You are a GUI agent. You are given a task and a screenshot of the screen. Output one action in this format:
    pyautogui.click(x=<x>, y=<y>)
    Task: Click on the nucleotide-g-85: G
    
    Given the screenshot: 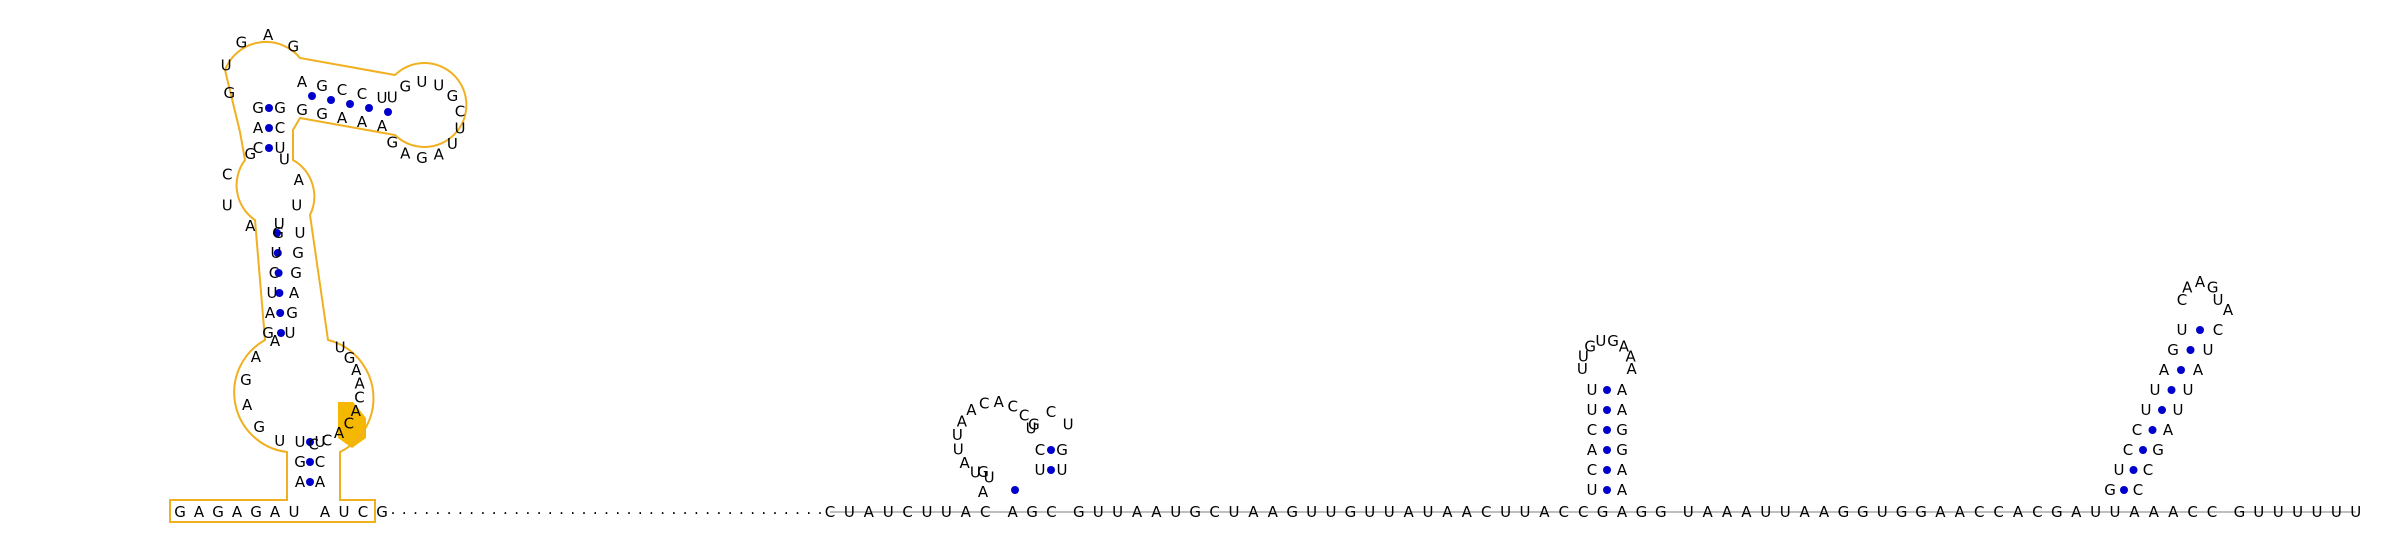 What is the action you would take?
    pyautogui.click(x=392, y=142)
    